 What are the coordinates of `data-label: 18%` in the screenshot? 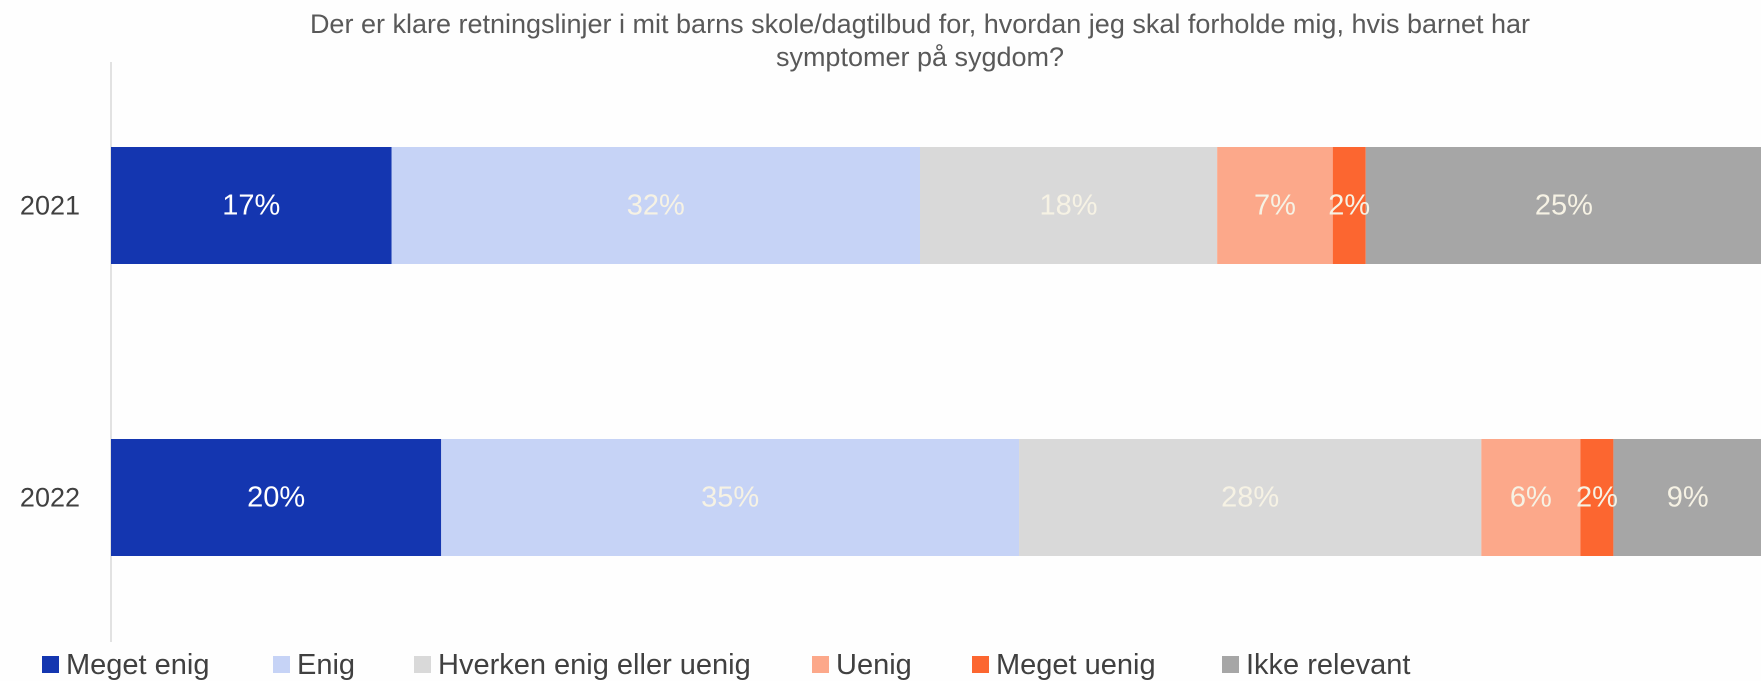 It's located at (1069, 206).